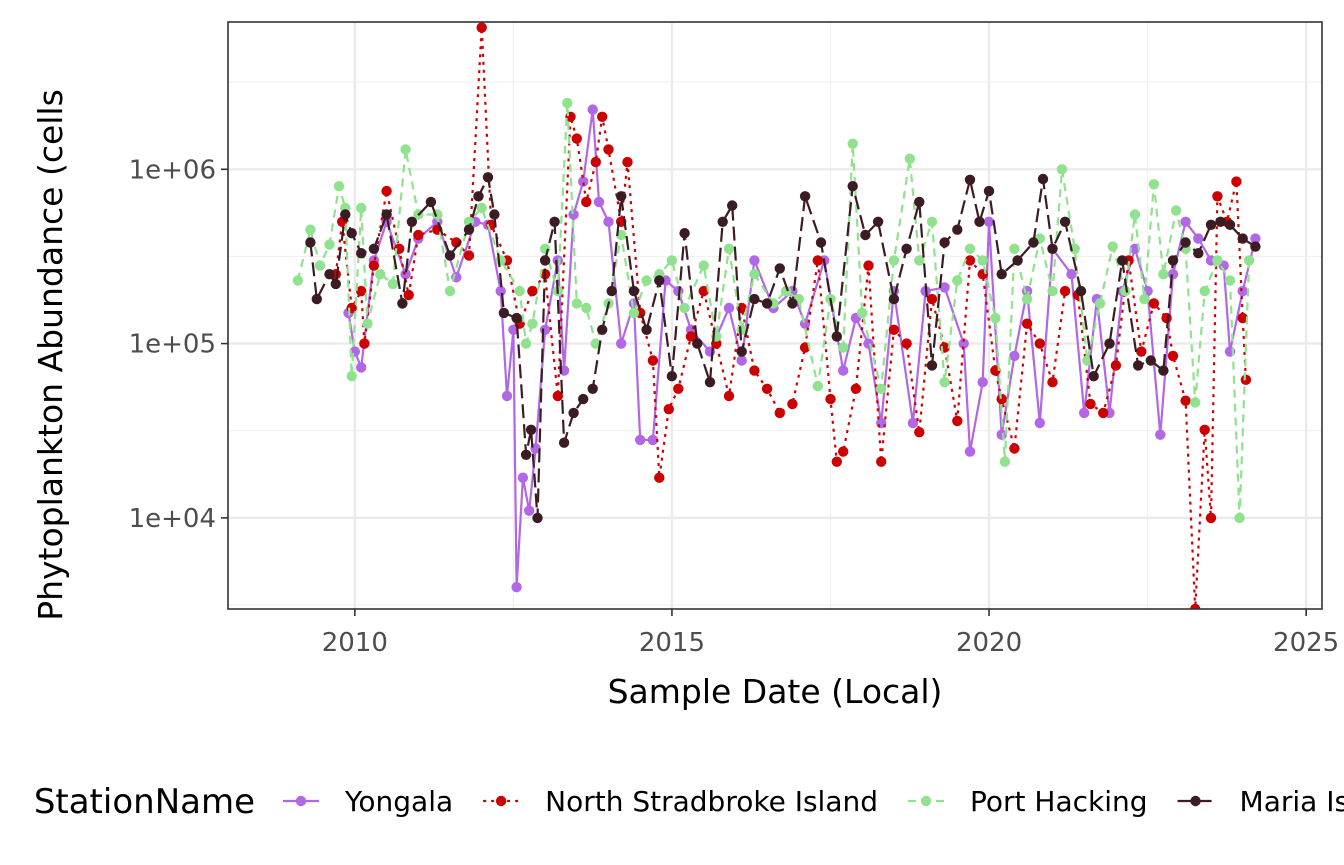 The height and width of the screenshot is (865, 1344). Describe the element at coordinates (144, 802) in the screenshot. I see `legend-title: StationName` at that location.